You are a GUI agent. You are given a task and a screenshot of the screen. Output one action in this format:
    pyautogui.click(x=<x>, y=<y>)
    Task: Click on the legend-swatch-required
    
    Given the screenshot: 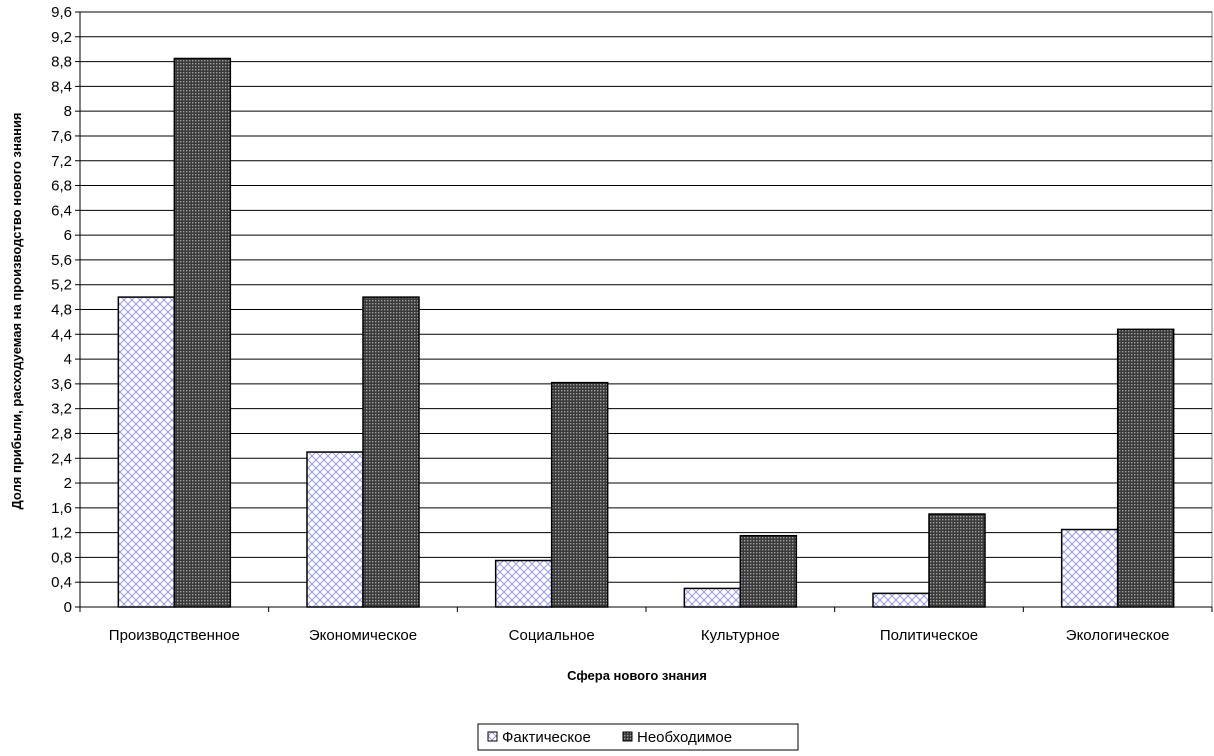 What is the action you would take?
    pyautogui.click(x=627, y=736)
    